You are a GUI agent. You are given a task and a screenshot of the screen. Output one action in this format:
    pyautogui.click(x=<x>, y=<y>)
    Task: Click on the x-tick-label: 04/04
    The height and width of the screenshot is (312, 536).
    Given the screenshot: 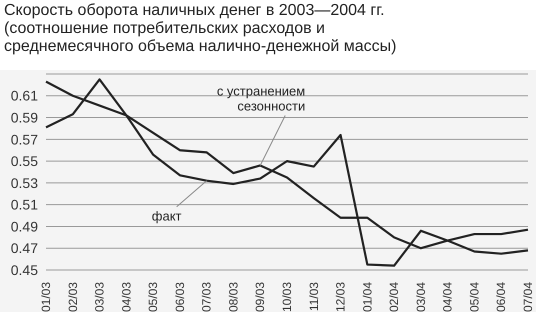 What is the action you would take?
    pyautogui.click(x=447, y=297)
    